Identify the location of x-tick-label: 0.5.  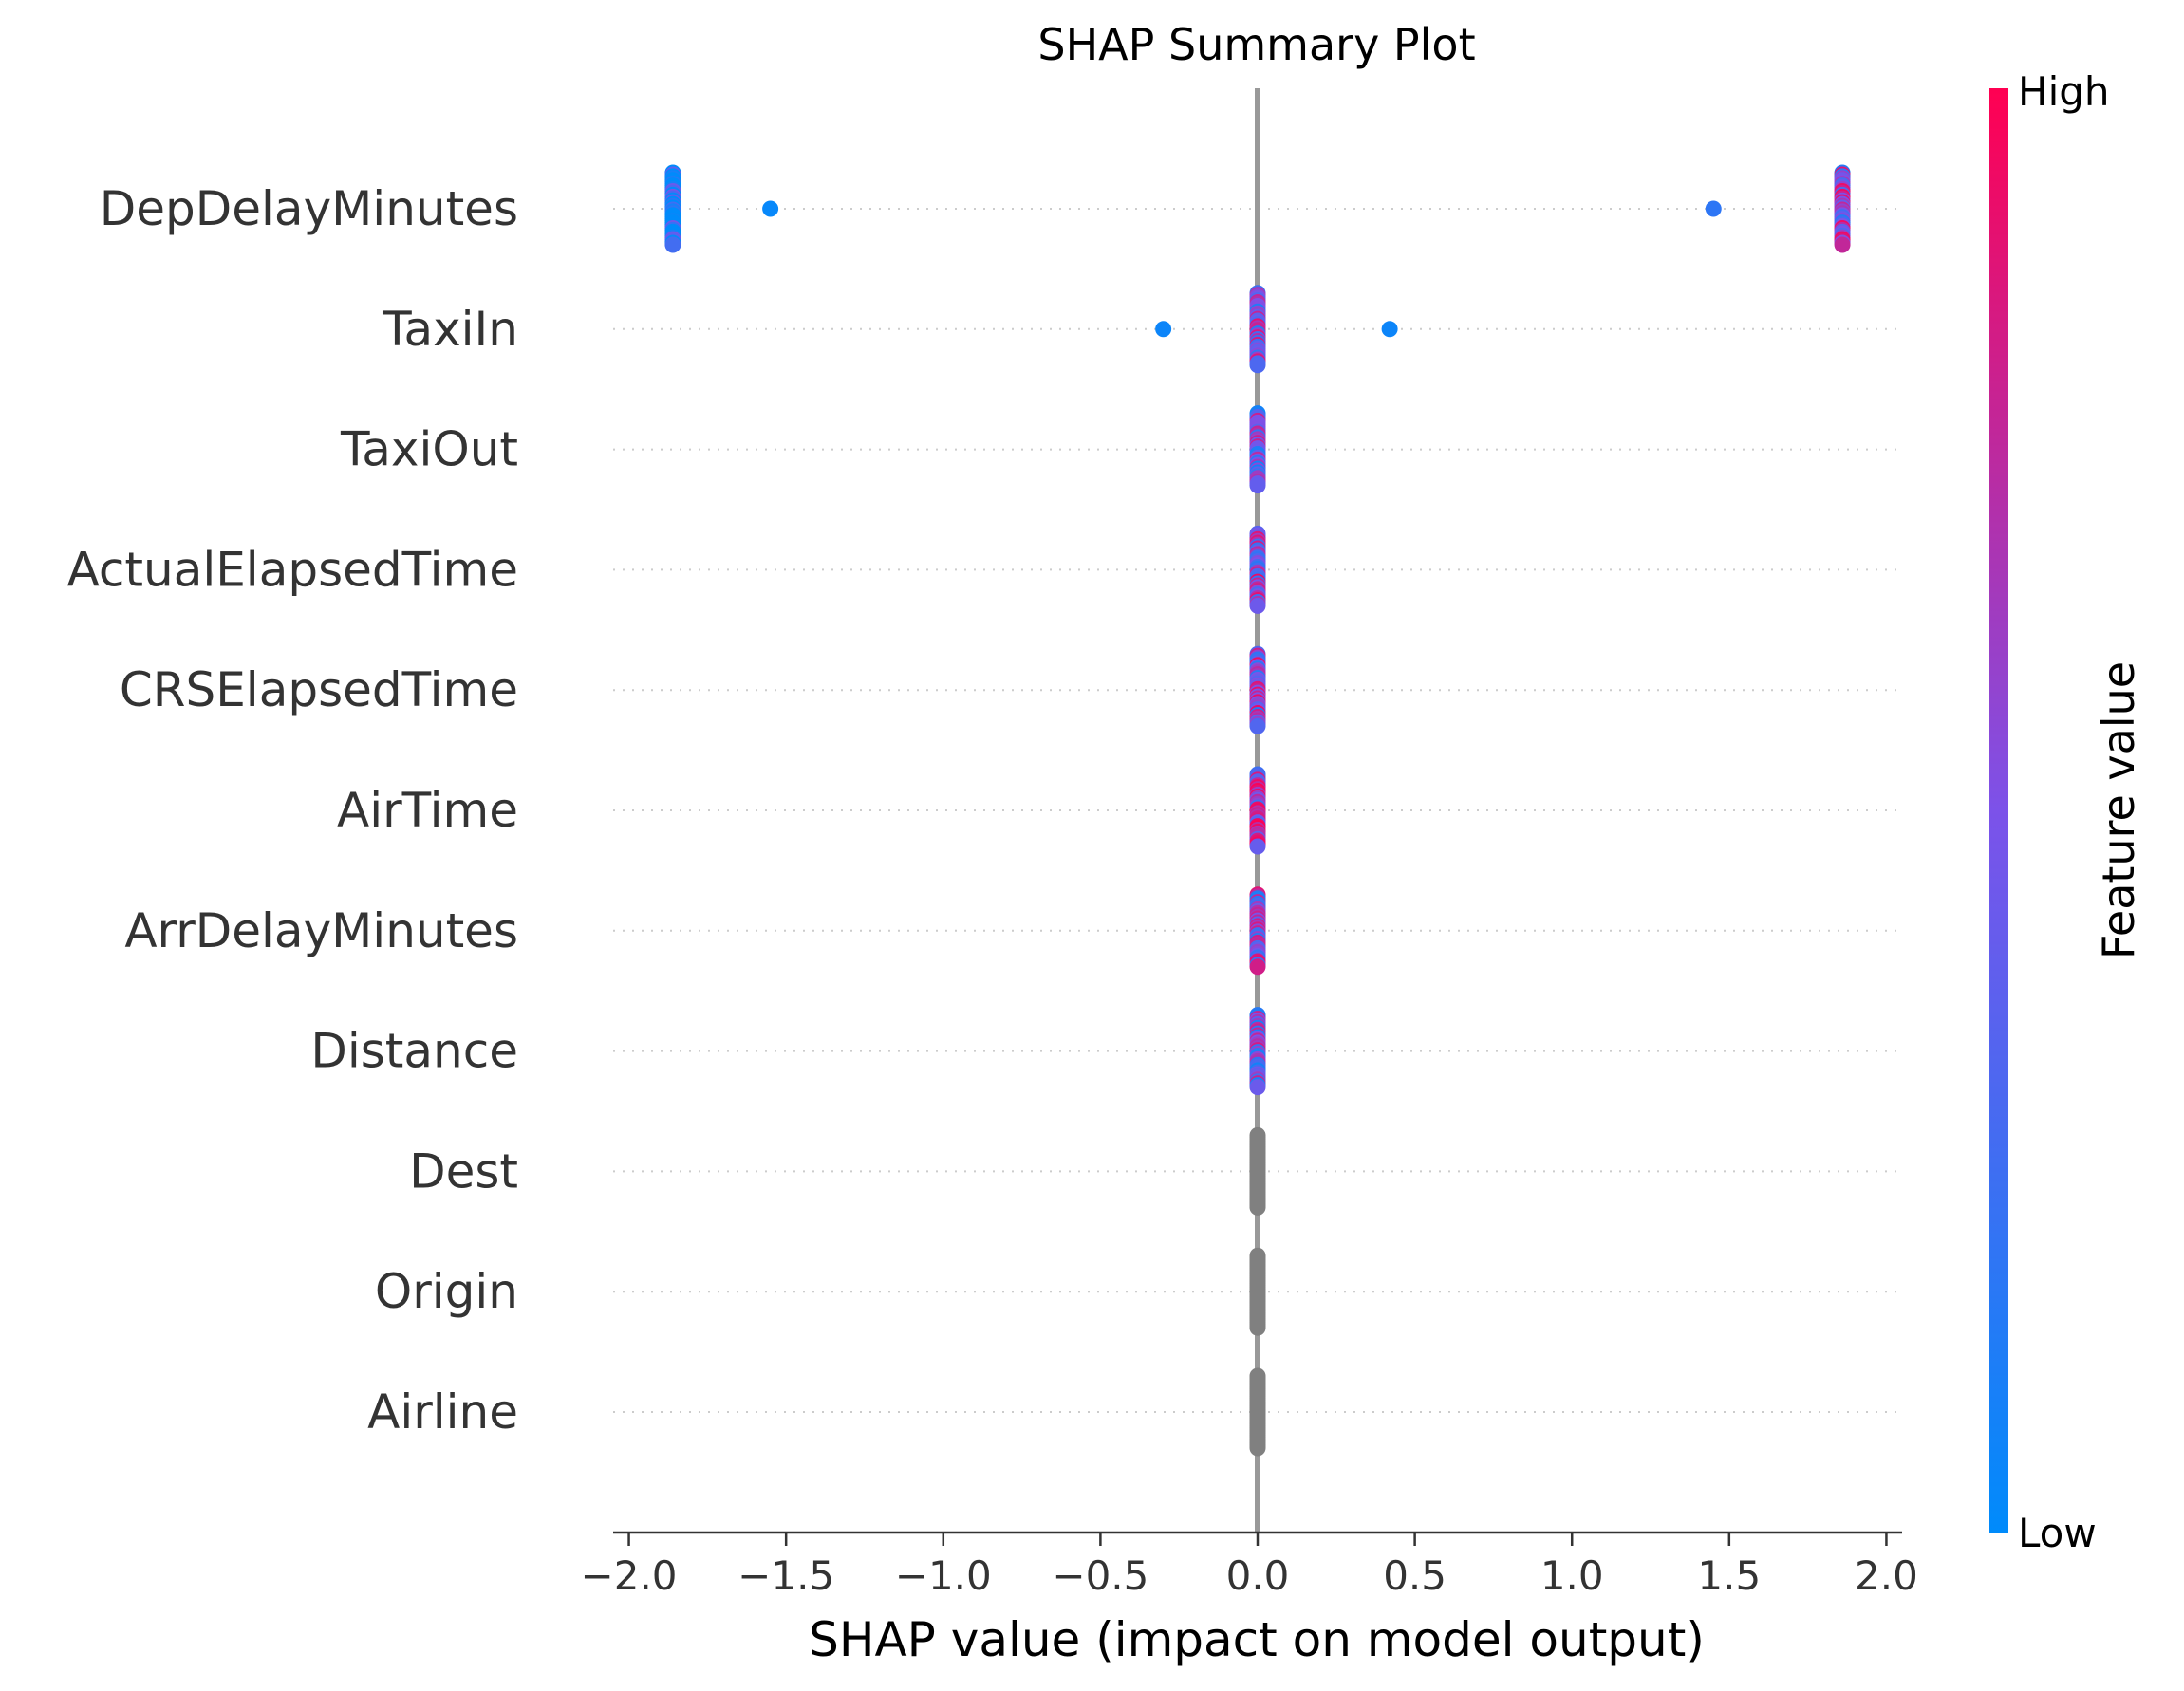
(1415, 1575).